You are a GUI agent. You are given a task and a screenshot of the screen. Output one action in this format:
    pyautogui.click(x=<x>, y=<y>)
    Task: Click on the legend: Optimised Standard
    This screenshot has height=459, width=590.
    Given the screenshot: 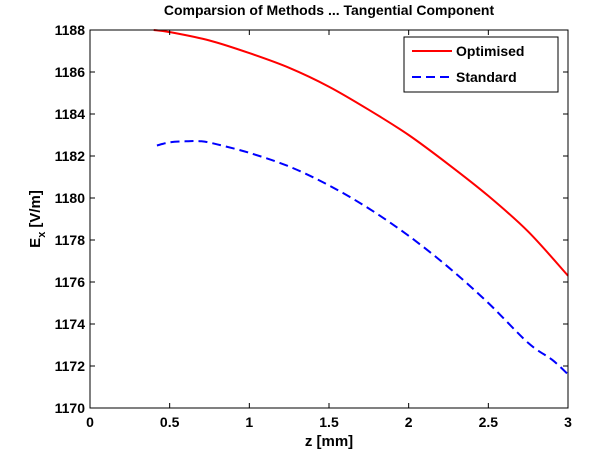 What is the action you would take?
    pyautogui.click(x=481, y=64)
    